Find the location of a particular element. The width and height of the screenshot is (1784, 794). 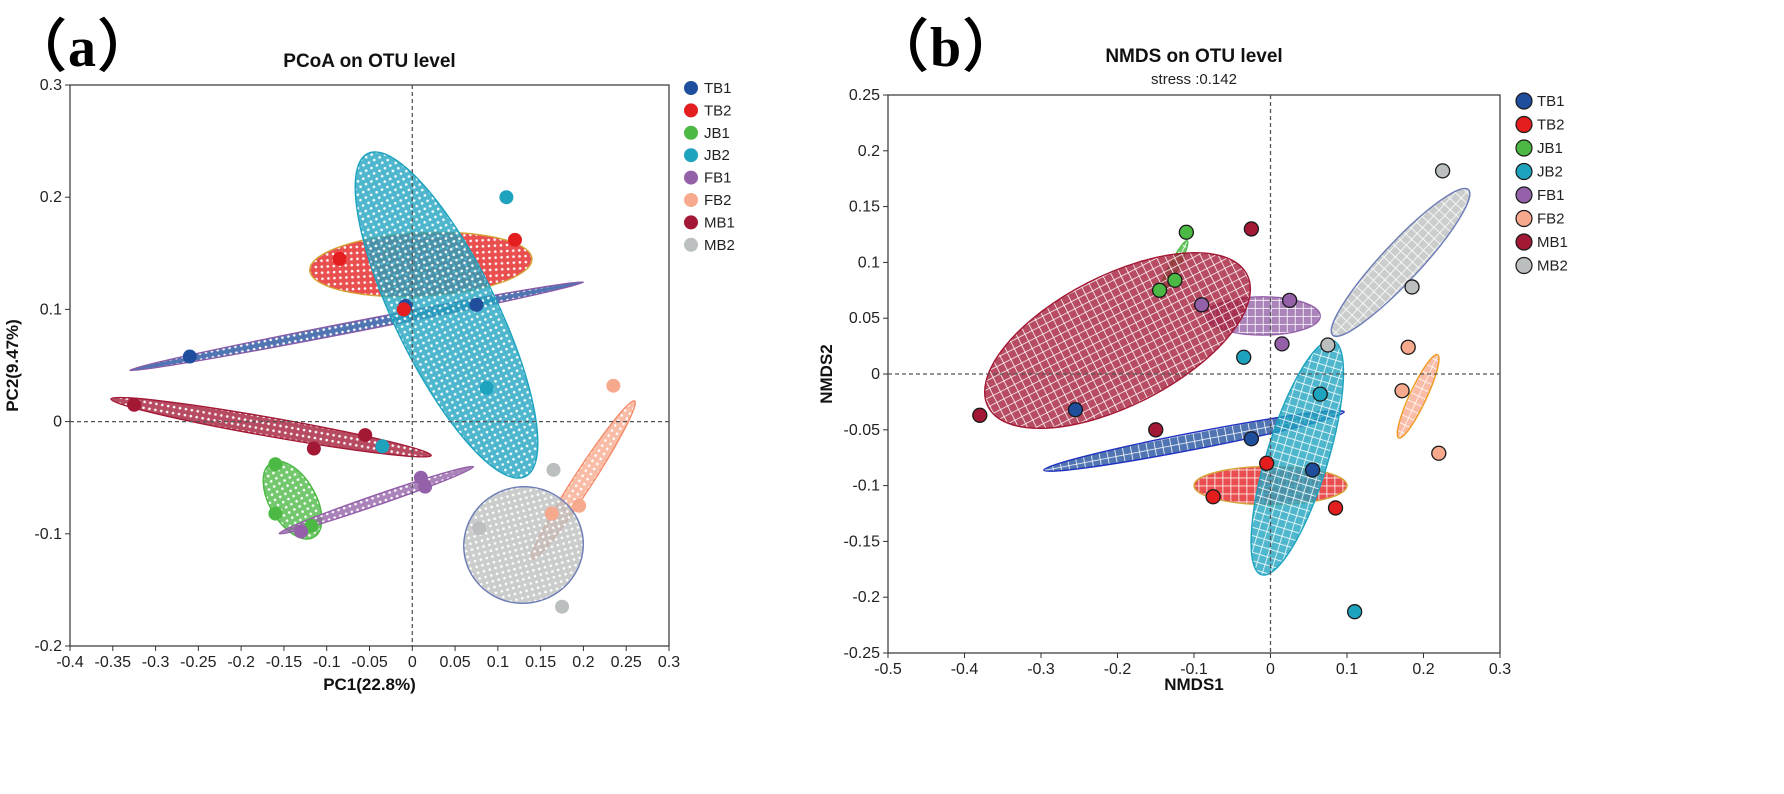

panel-label-a: （a） is located at coordinates (83, 48).